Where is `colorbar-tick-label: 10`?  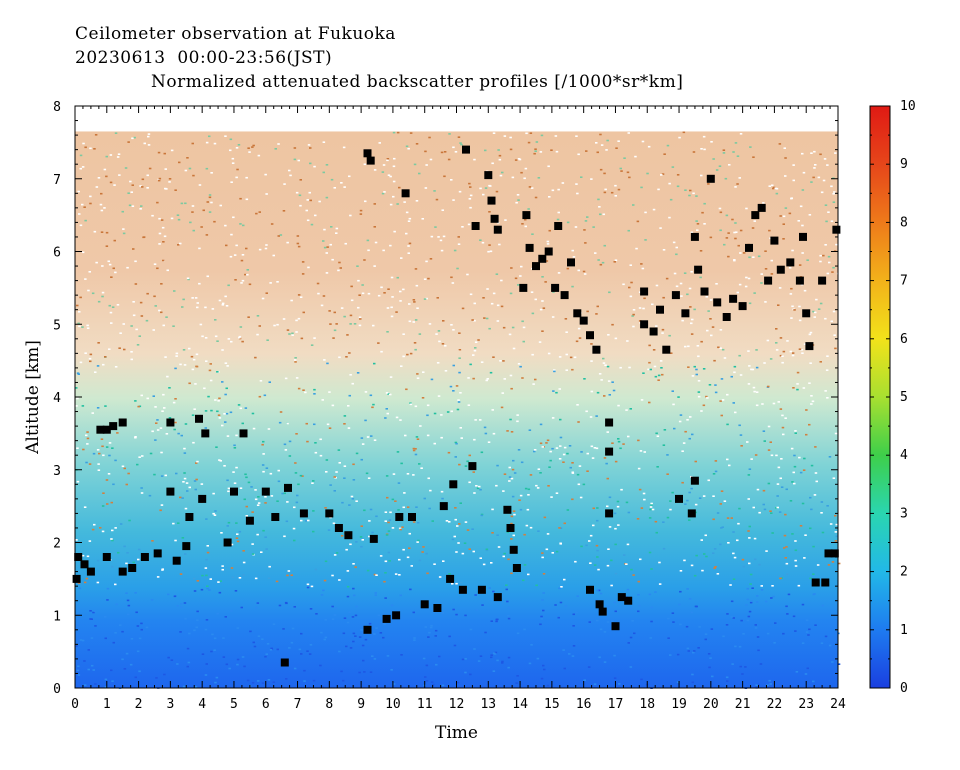 colorbar-tick-label: 10 is located at coordinates (908, 106).